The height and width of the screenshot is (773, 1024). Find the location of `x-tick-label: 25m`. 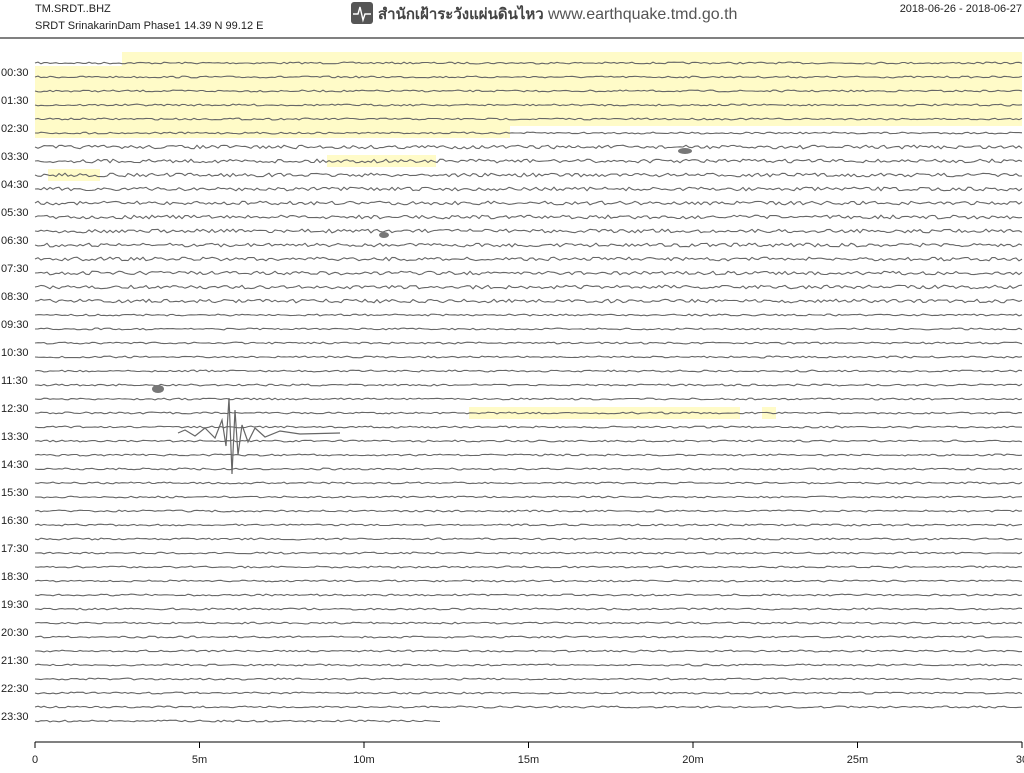

x-tick-label: 25m is located at coordinates (857, 760).